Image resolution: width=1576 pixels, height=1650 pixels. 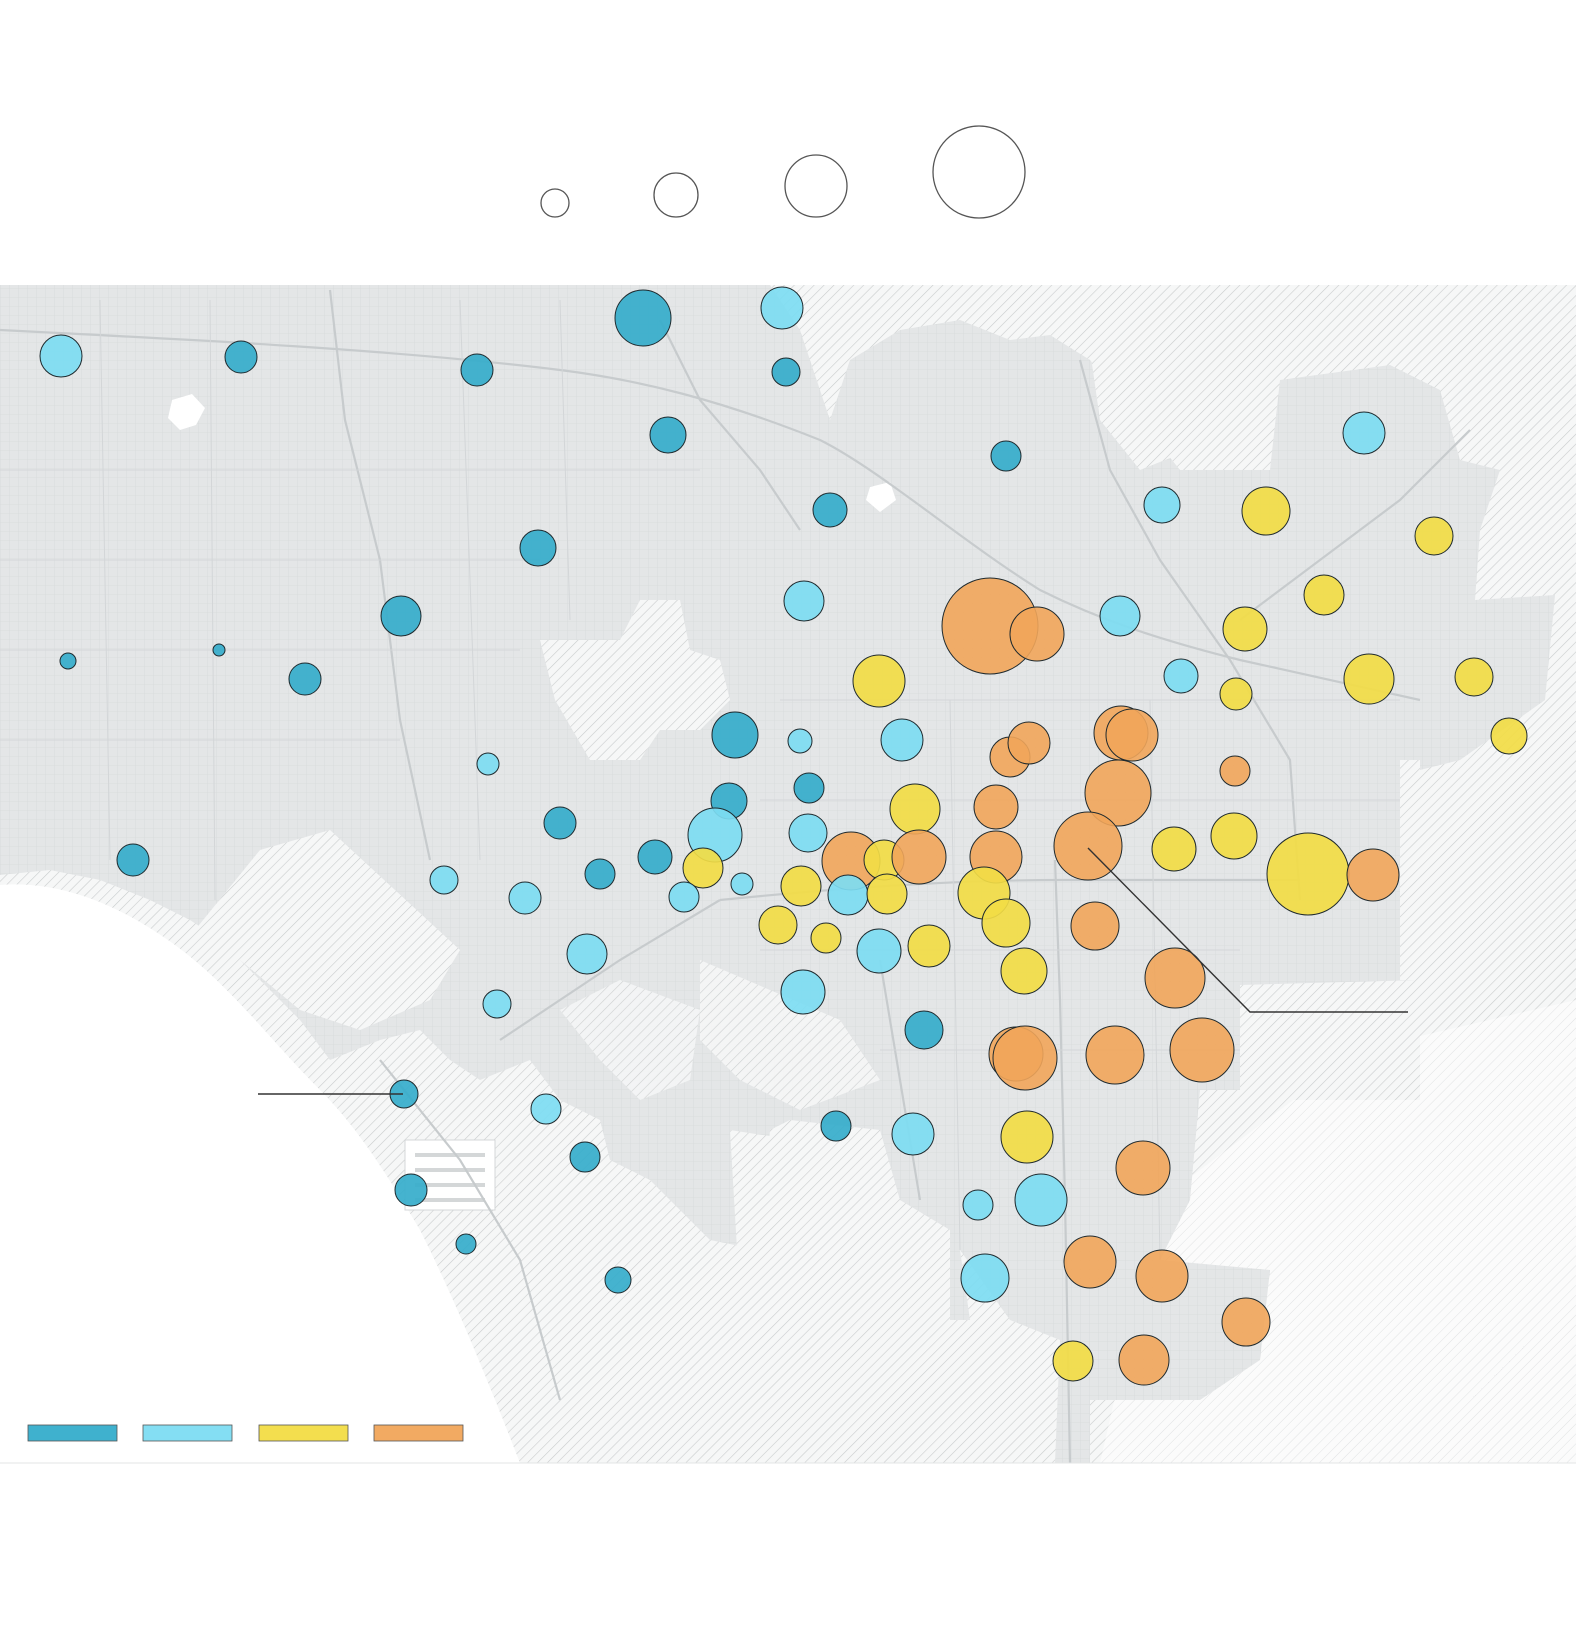 I want to click on reservoir-icon, so click(x=186, y=412).